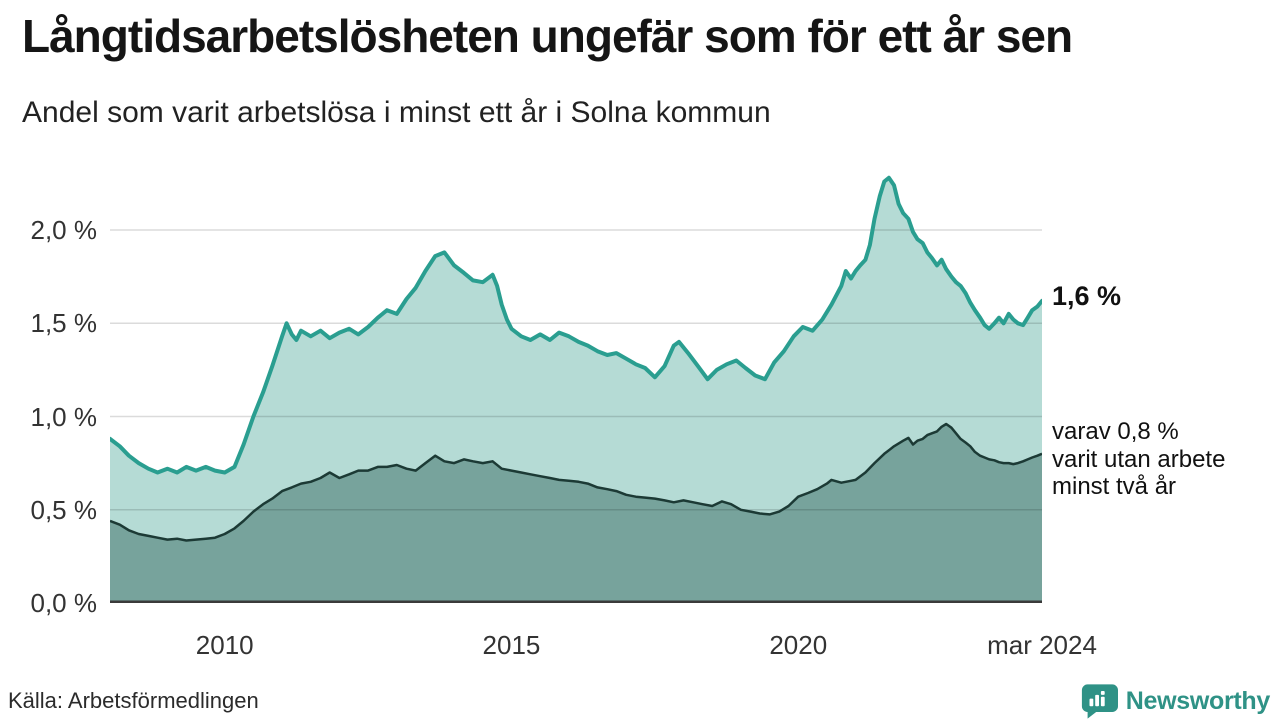 The image size is (1280, 720). Describe the element at coordinates (511, 645) in the screenshot. I see `x-tick-label: 2015` at that location.